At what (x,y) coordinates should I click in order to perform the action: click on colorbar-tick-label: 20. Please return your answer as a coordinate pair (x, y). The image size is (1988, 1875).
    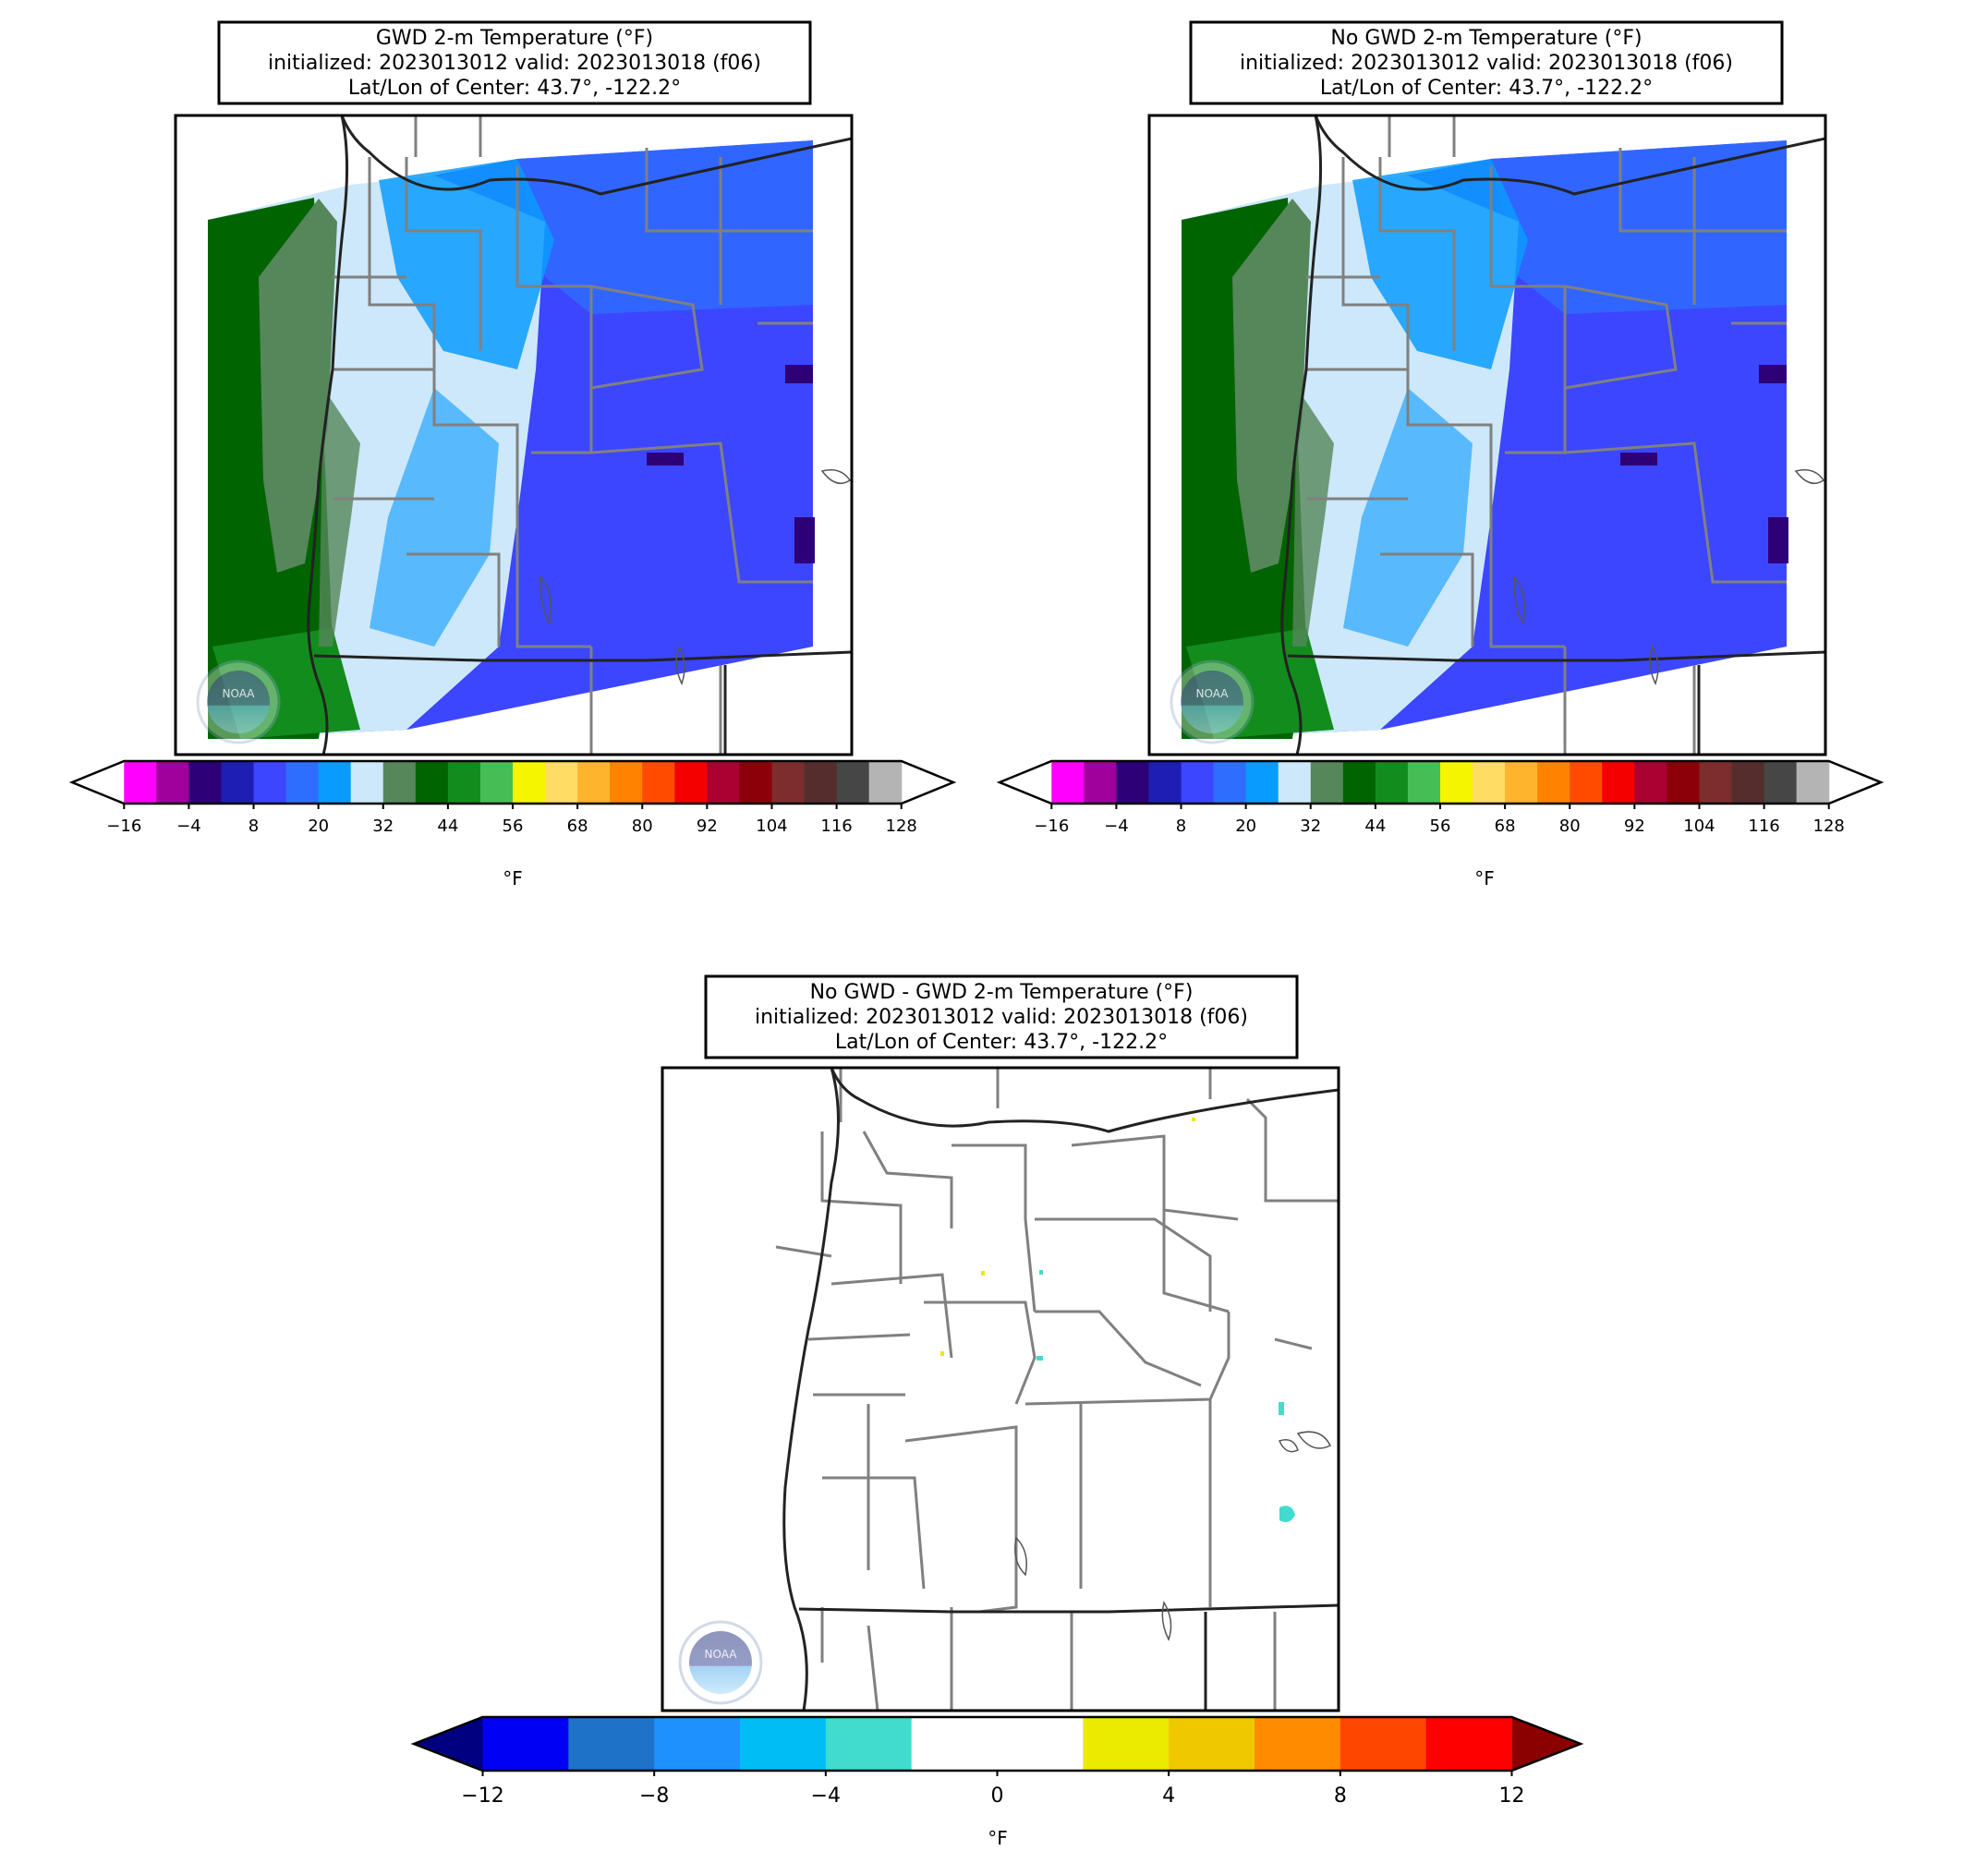
    Looking at the image, I should click on (319, 826).